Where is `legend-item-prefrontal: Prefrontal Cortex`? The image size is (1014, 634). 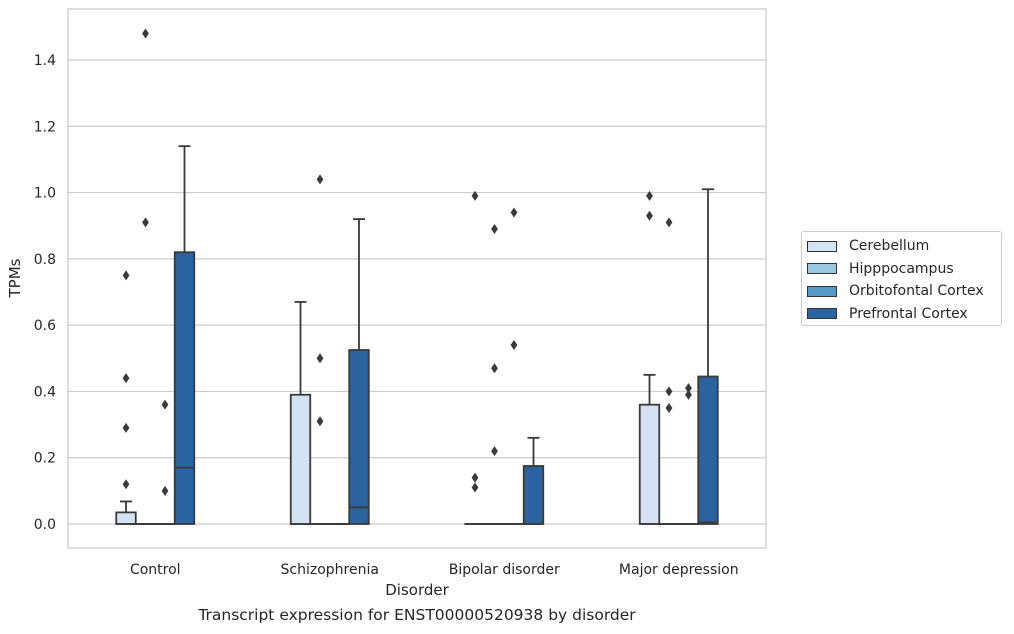
legend-item-prefrontal: Prefrontal Cortex is located at coordinates (904, 314).